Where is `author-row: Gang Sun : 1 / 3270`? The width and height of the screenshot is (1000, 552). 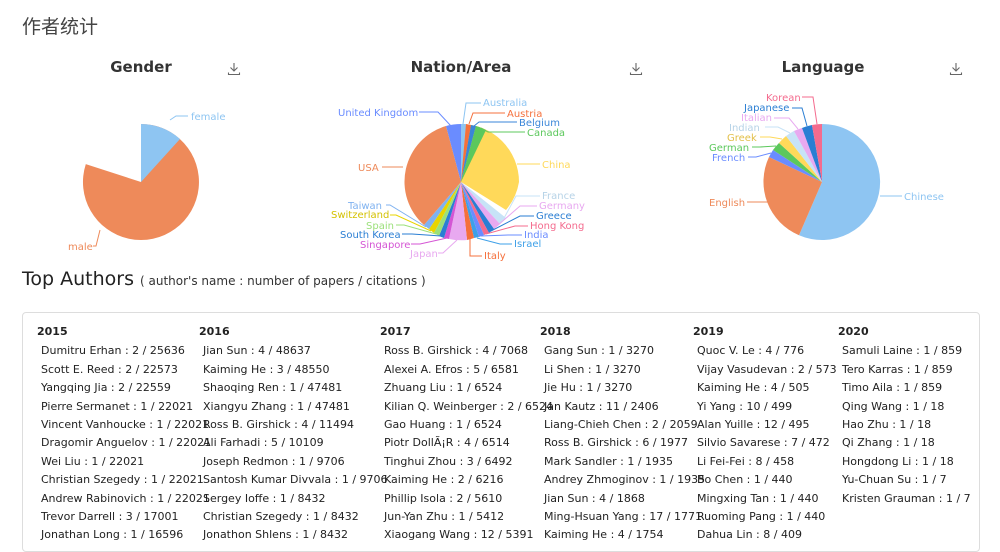
author-row: Gang Sun : 1 / 3270 is located at coordinates (599, 351).